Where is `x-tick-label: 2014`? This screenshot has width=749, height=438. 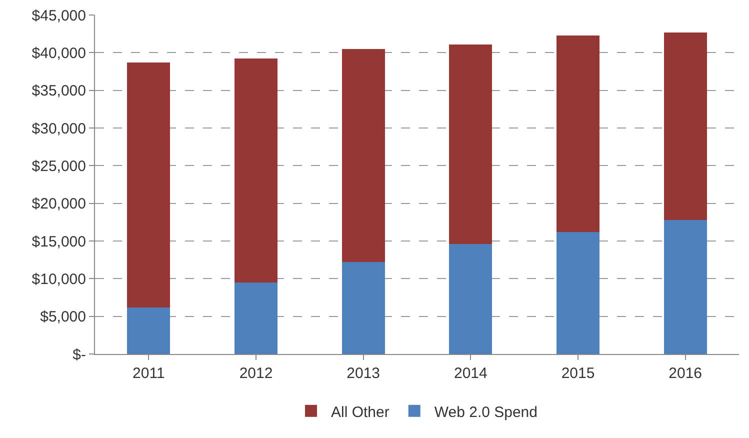 x-tick-label: 2014 is located at coordinates (471, 373).